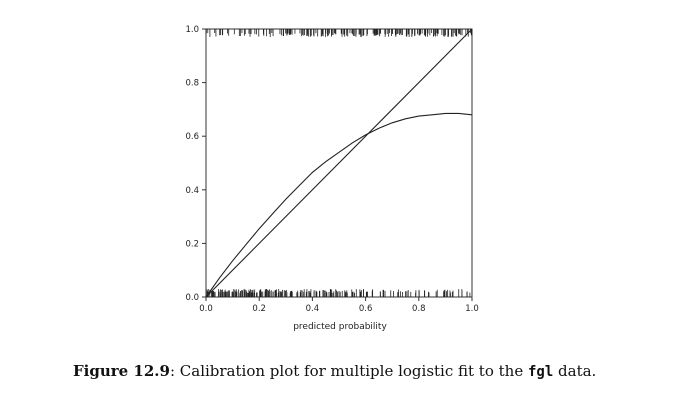 This screenshot has height=403, width=684. I want to click on y-tick-label: 0.2, so click(192, 244).